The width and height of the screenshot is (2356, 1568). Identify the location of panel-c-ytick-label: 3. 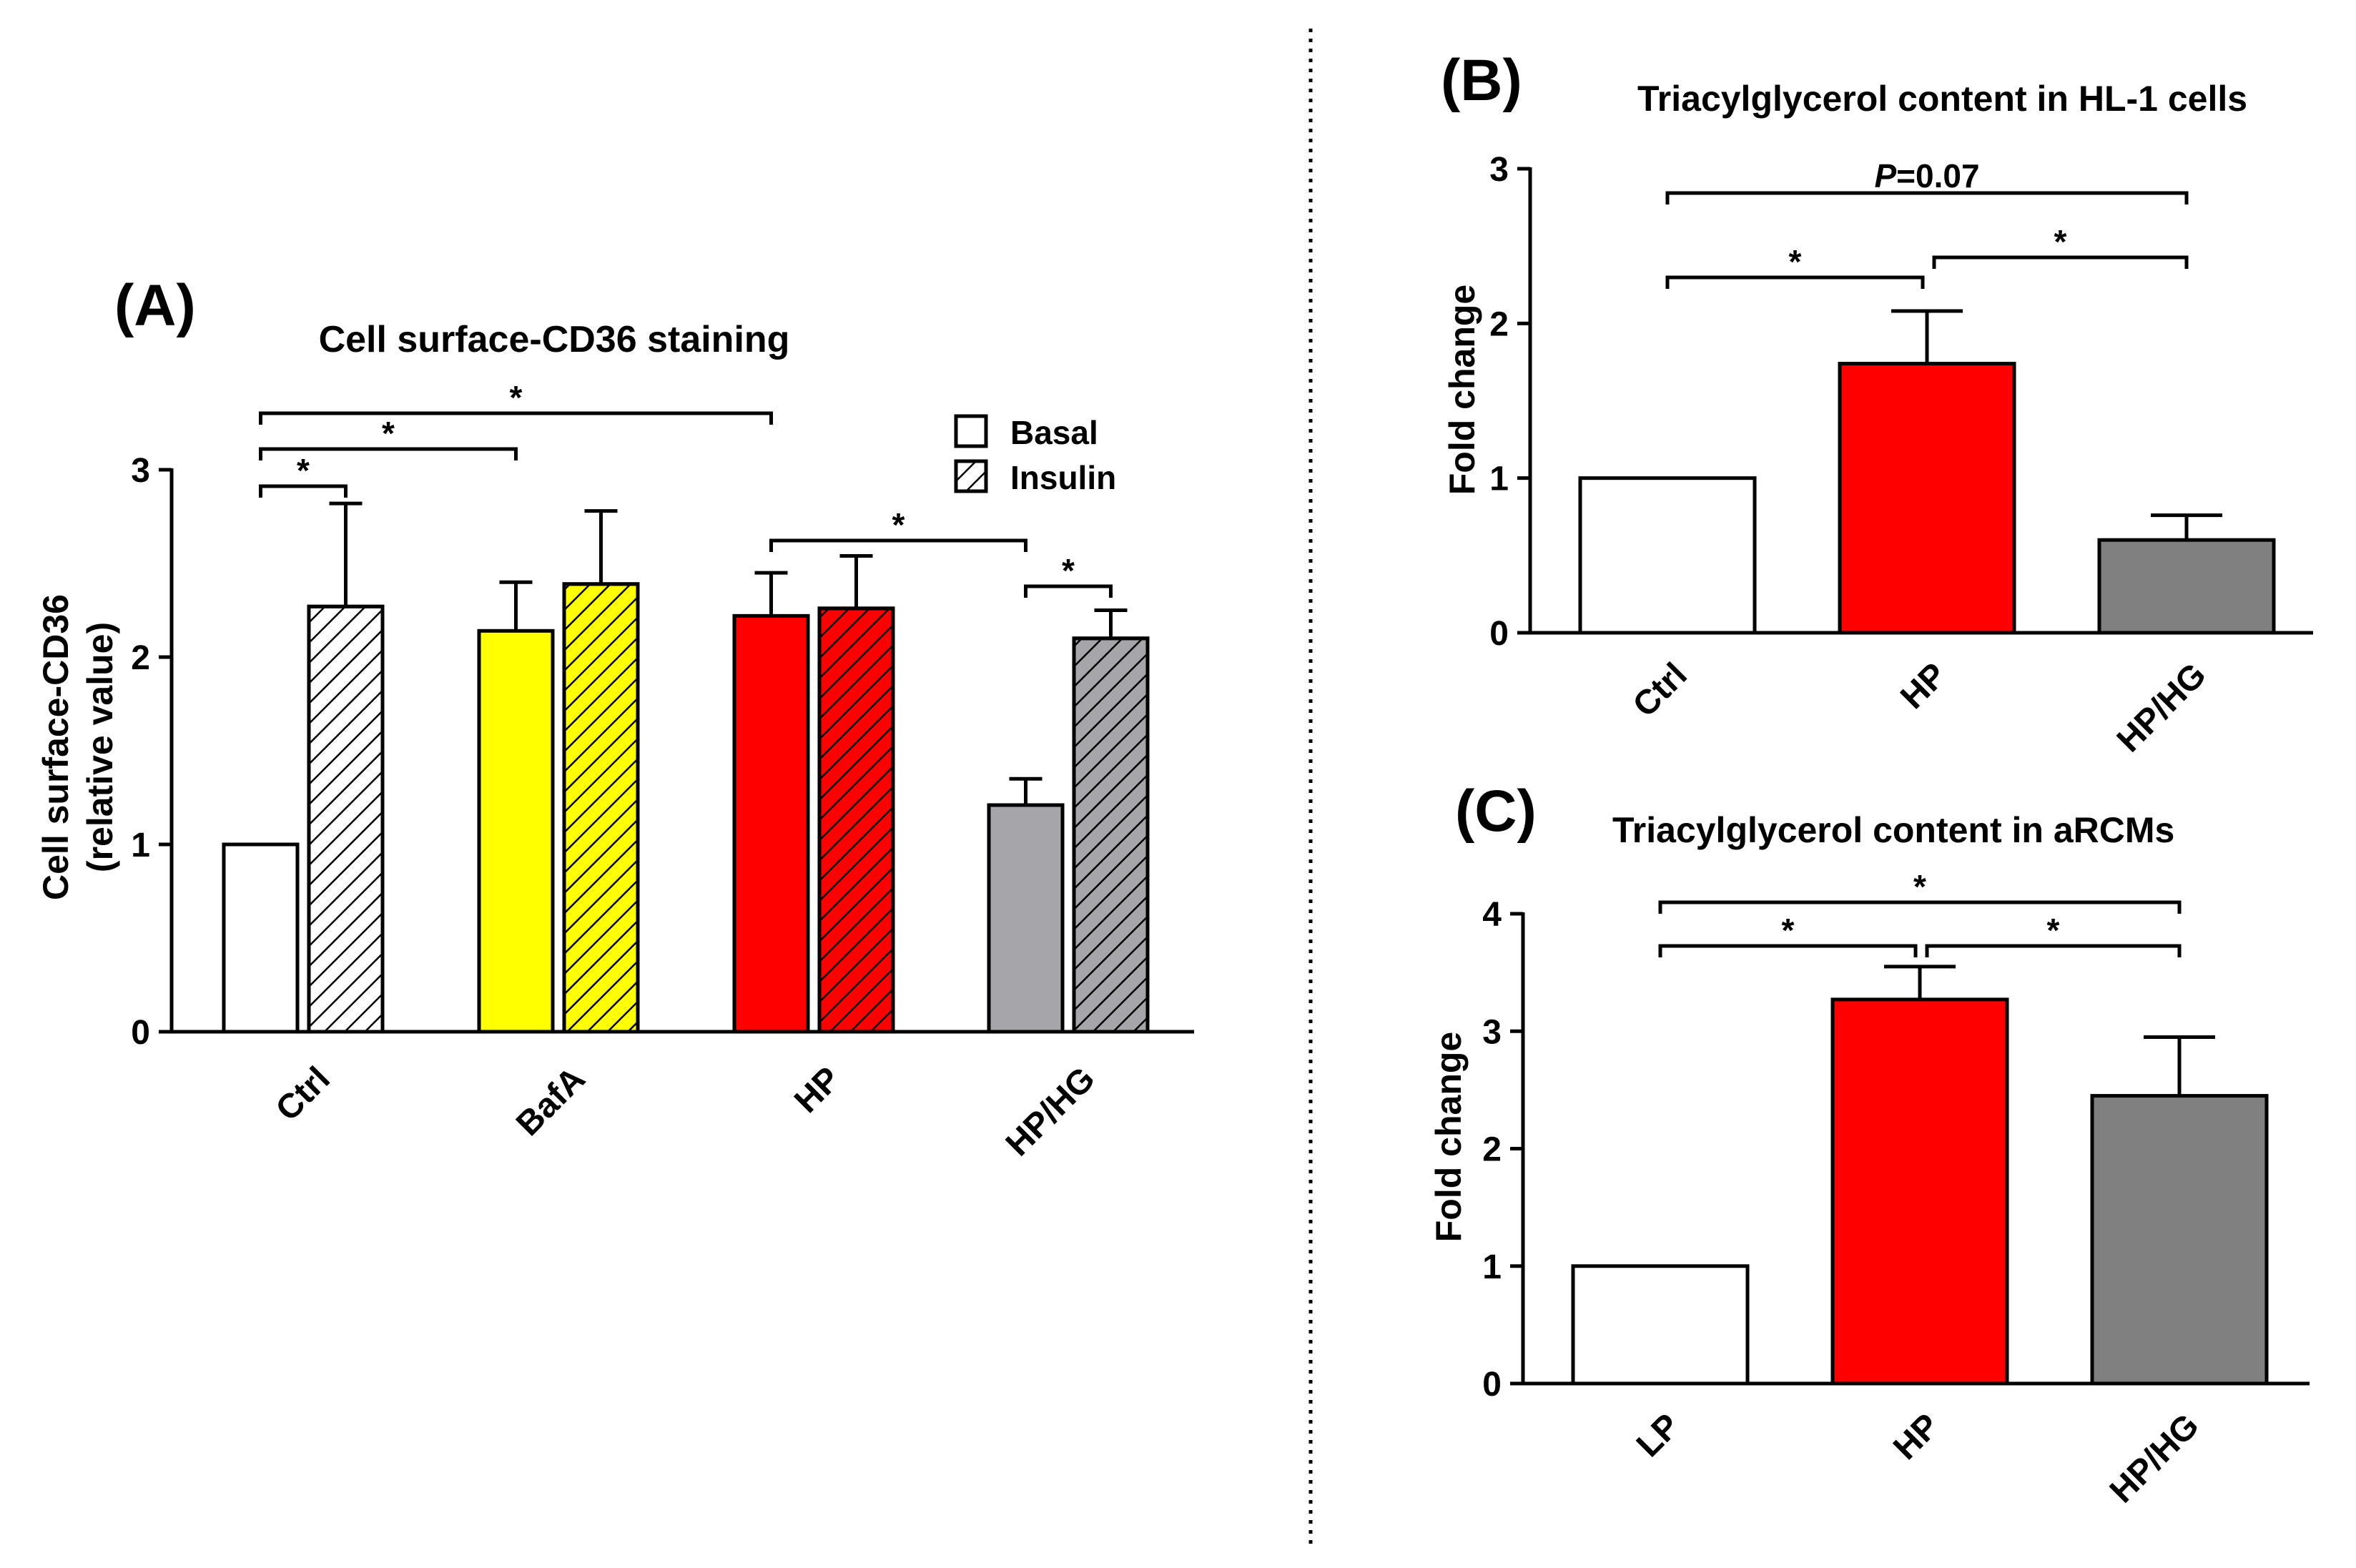
(1492, 1032).